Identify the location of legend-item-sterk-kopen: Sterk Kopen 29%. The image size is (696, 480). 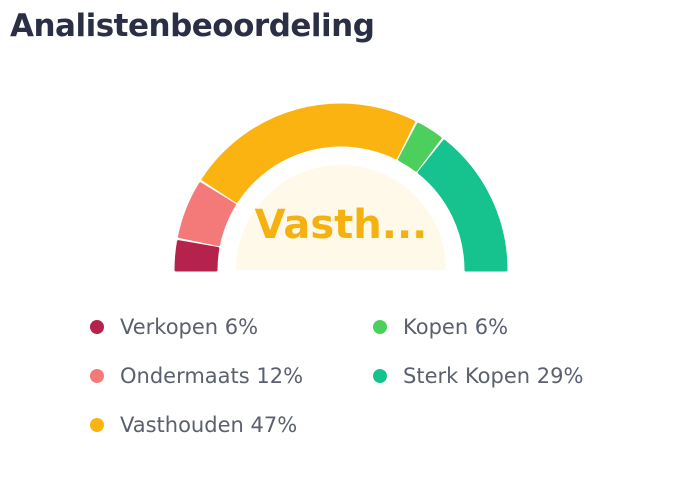
(478, 376).